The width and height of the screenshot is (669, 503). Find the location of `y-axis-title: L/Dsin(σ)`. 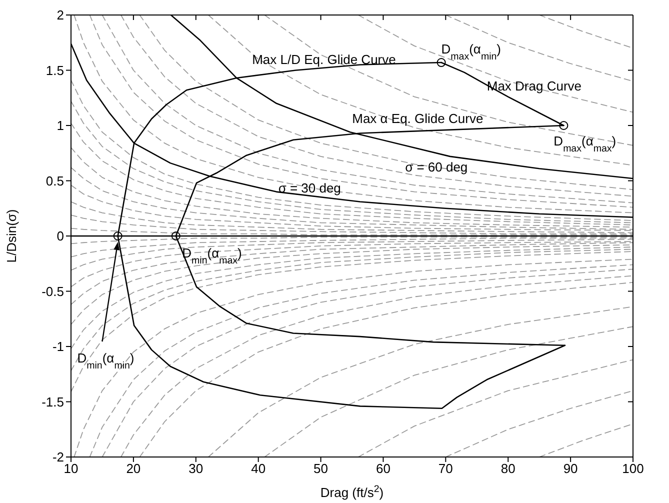

y-axis-title: L/Dsin(σ) is located at coordinates (11, 236).